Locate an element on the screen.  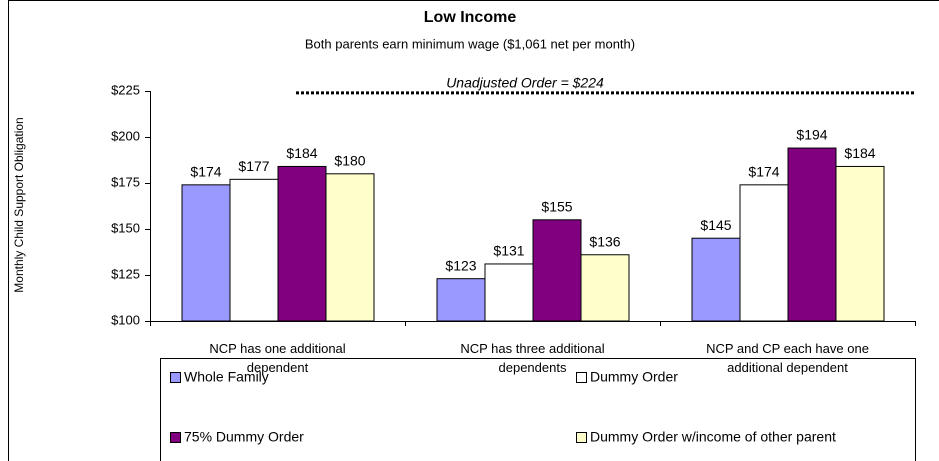
value-label: $180 is located at coordinates (349, 161).